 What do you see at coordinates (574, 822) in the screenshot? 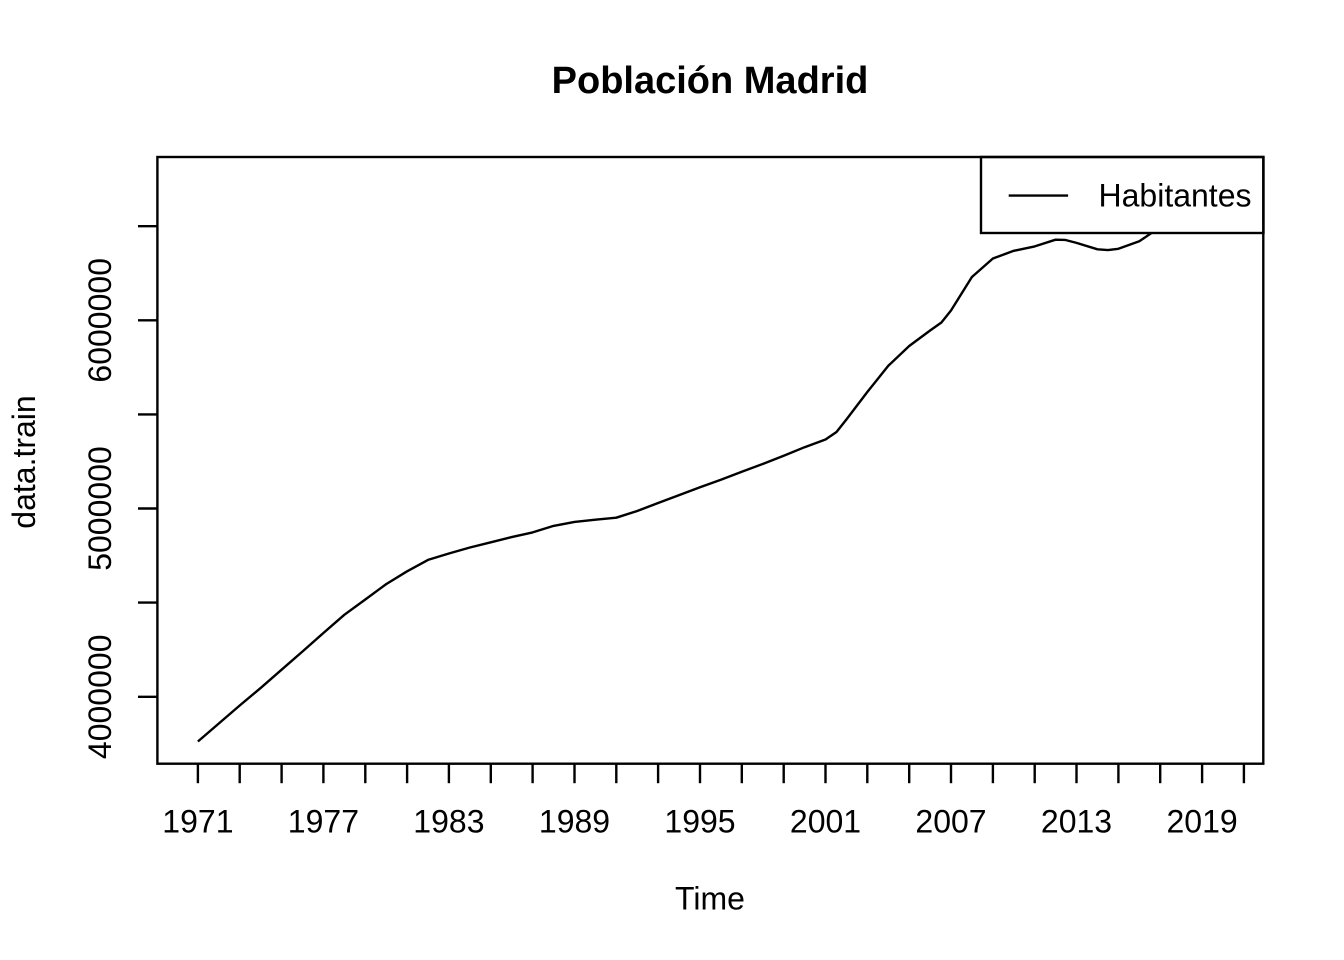
I see `svg-text: 1989` at bounding box center [574, 822].